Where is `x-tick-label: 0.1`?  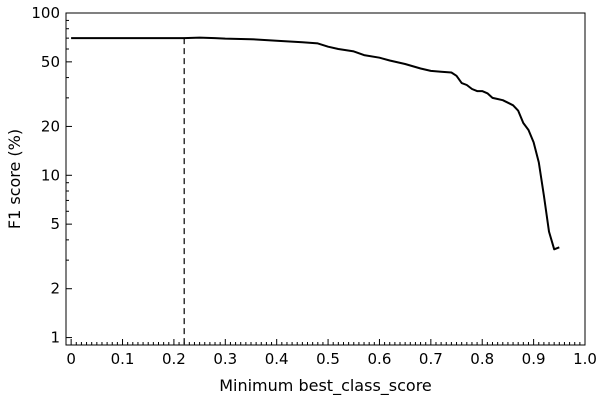
x-tick-label: 0.1 is located at coordinates (123, 359).